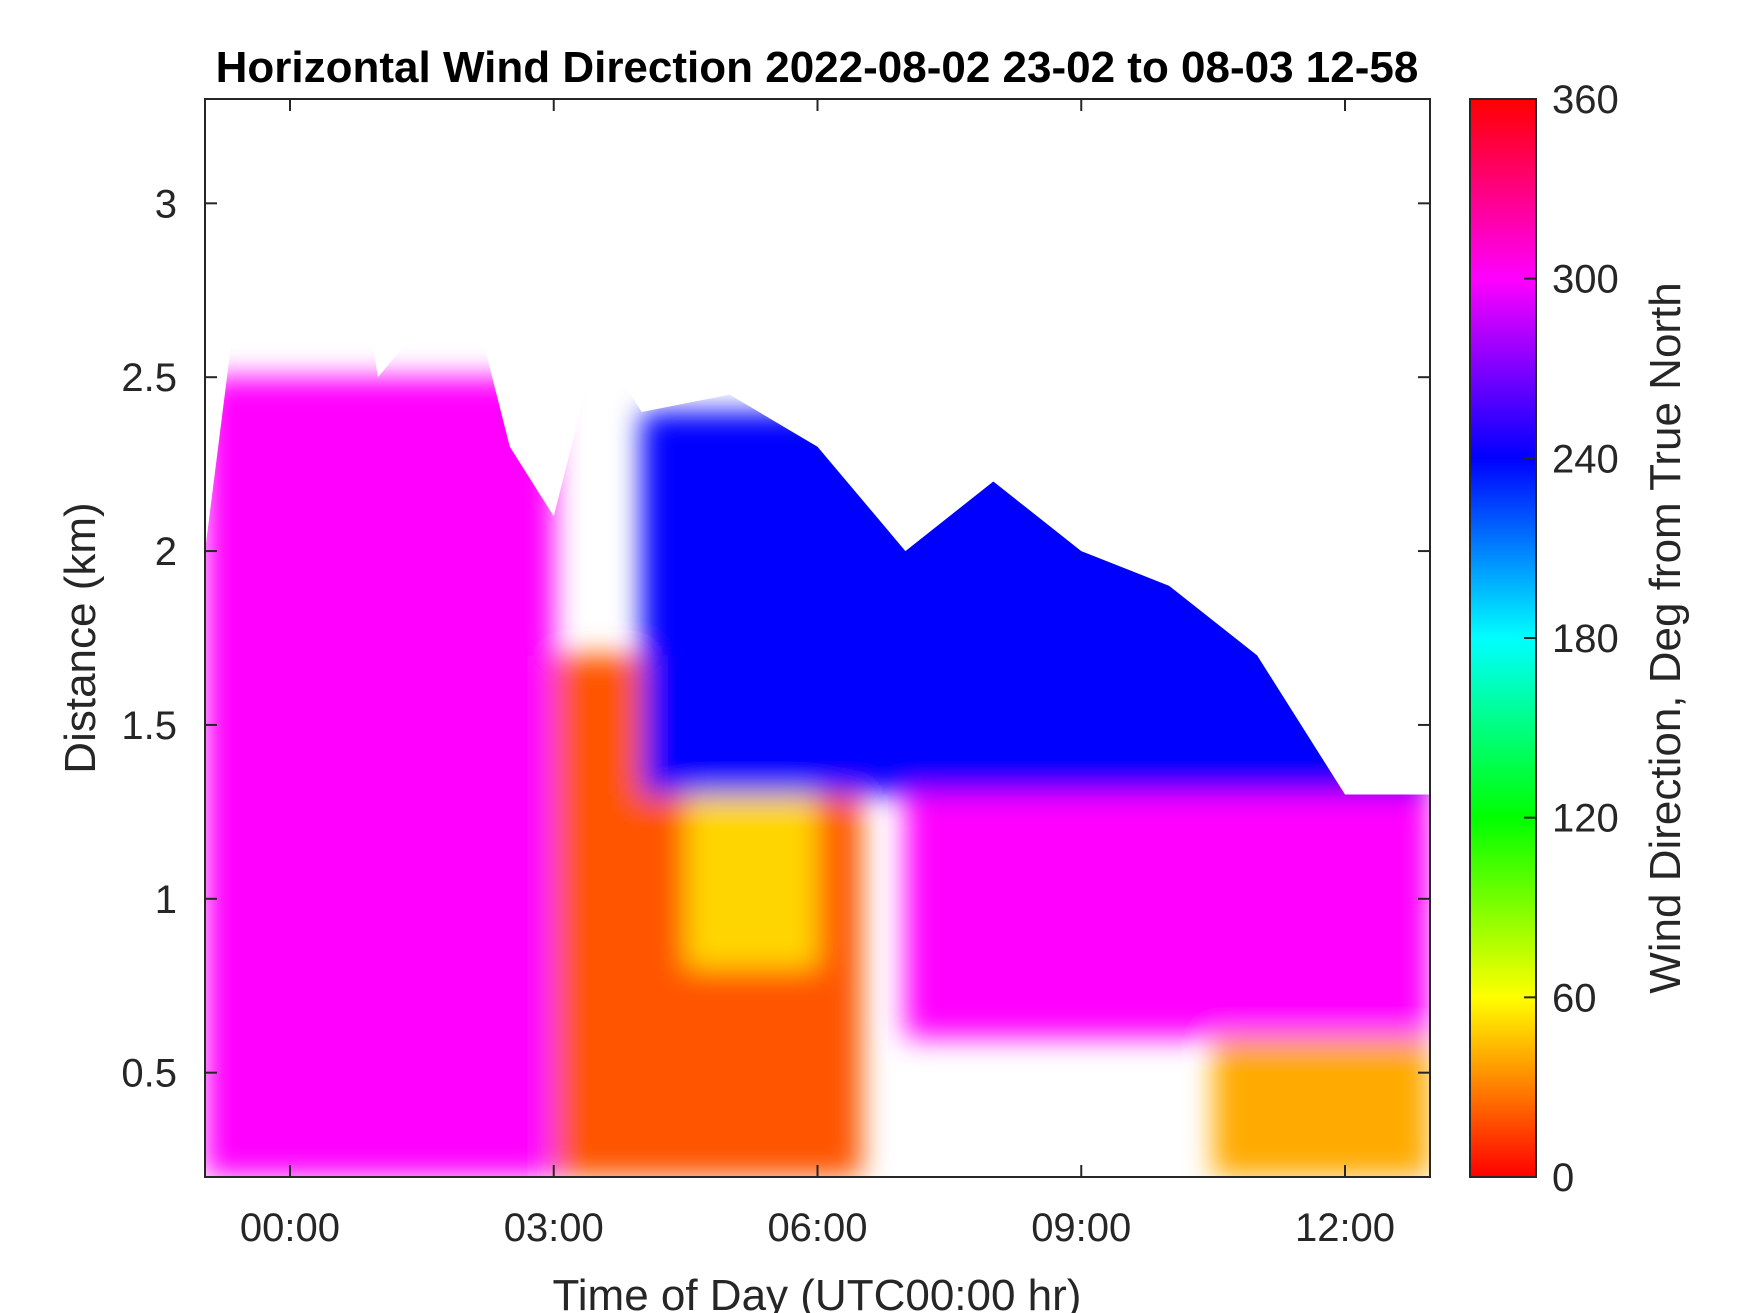  Describe the element at coordinates (554, 1228) in the screenshot. I see `x-tick-label: 03:00` at that location.